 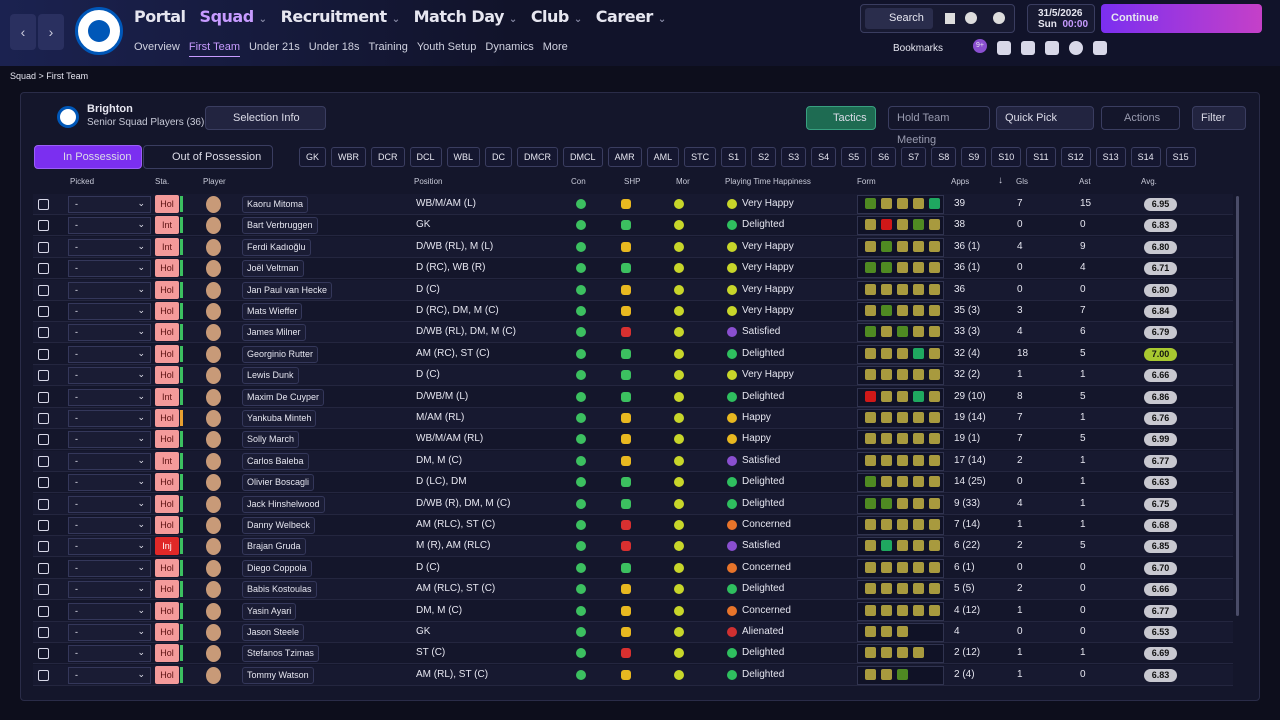 I want to click on menu-item: Career ⌄, so click(x=630, y=16).